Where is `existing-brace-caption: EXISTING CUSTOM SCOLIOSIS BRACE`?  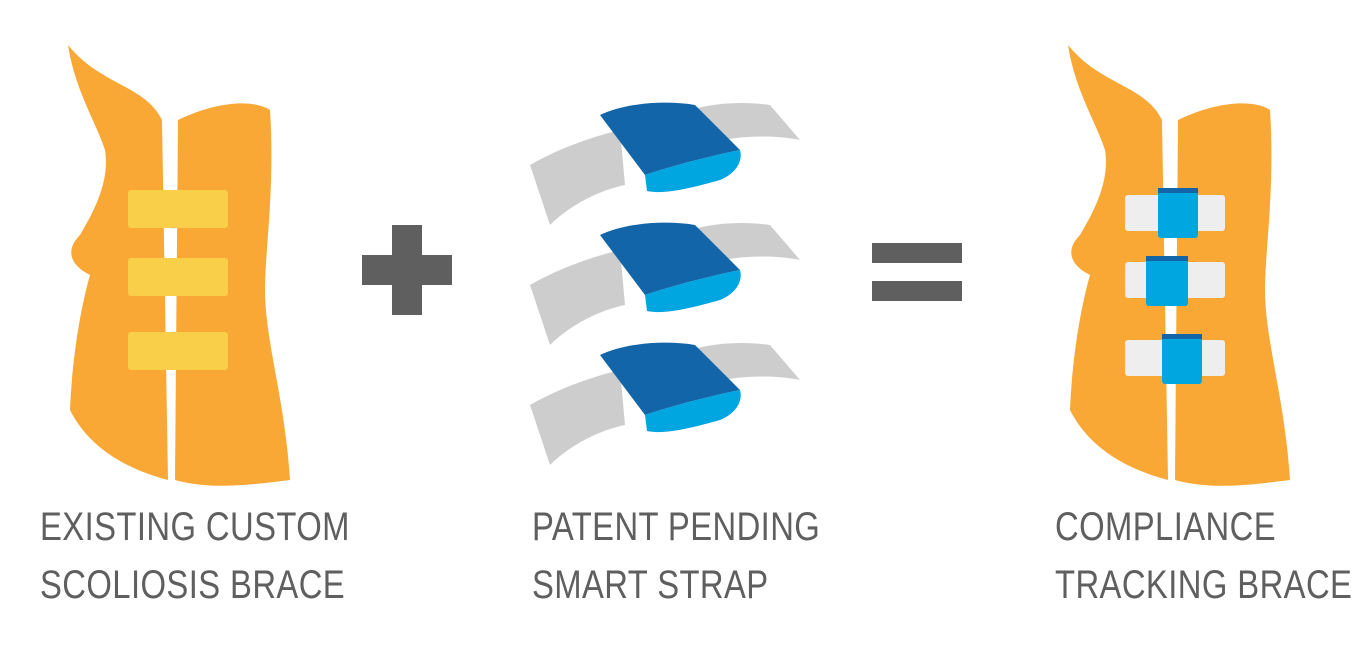 existing-brace-caption: EXISTING CUSTOM SCOLIOSIS BRACE is located at coordinates (195, 556).